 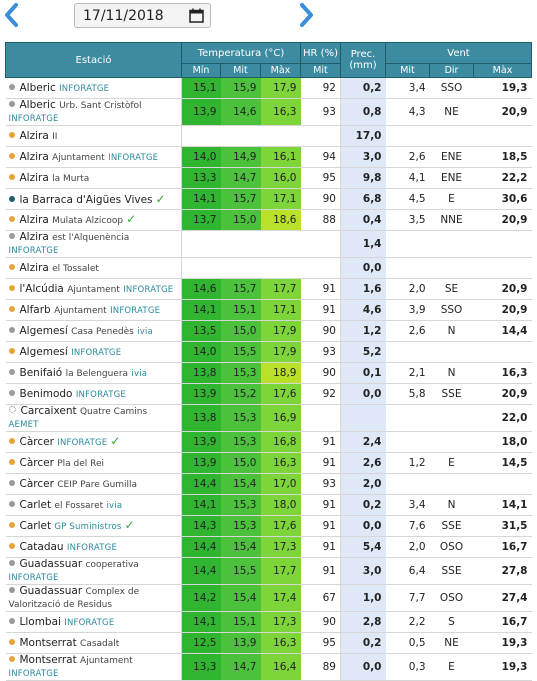 What do you see at coordinates (201, 331) in the screenshot?
I see `tmin-cell: 13,5` at bounding box center [201, 331].